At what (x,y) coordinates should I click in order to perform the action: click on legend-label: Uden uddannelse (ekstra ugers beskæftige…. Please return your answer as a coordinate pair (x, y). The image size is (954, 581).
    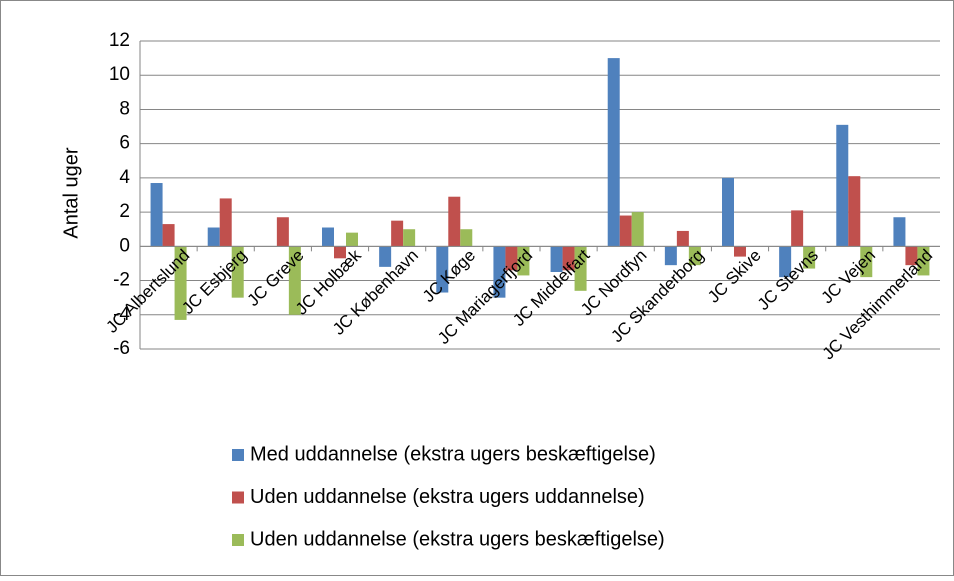
    Looking at the image, I should click on (457, 539).